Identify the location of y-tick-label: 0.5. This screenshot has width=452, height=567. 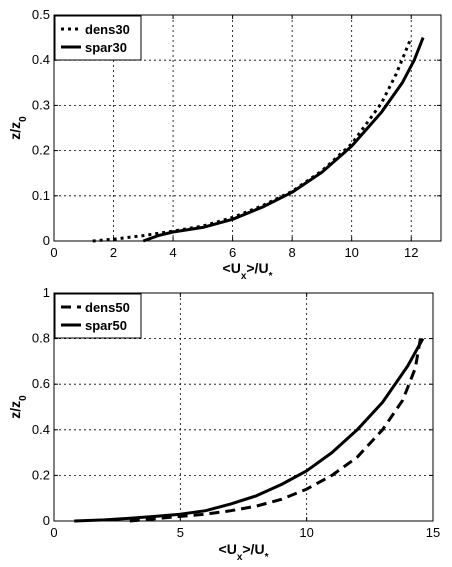
(41, 14).